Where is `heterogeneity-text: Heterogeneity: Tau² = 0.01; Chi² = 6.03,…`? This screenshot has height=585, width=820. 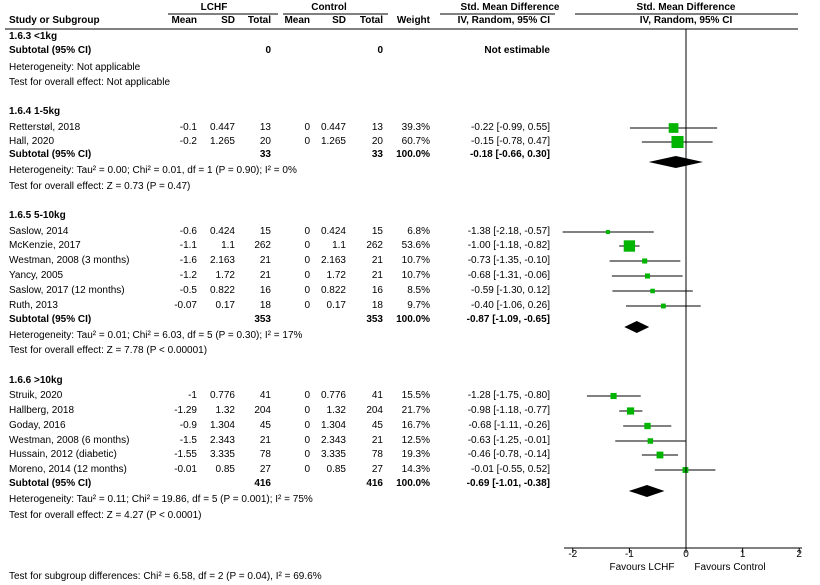
heterogeneity-text: Heterogeneity: Tau² = 0.01; Chi² = 6.03,… is located at coordinates (156, 335).